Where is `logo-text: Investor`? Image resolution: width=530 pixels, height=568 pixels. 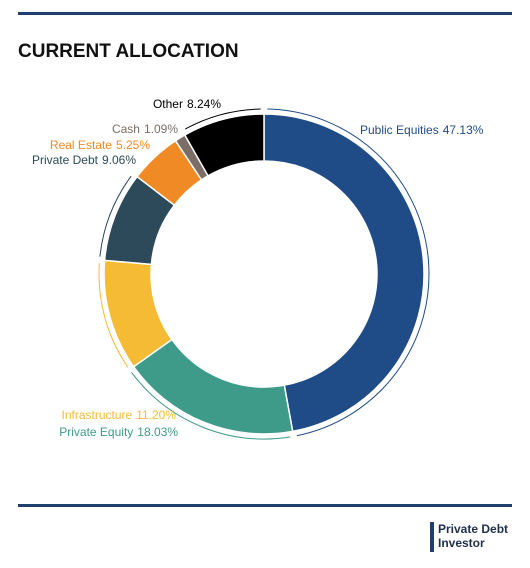 logo-text: Investor is located at coordinates (461, 543).